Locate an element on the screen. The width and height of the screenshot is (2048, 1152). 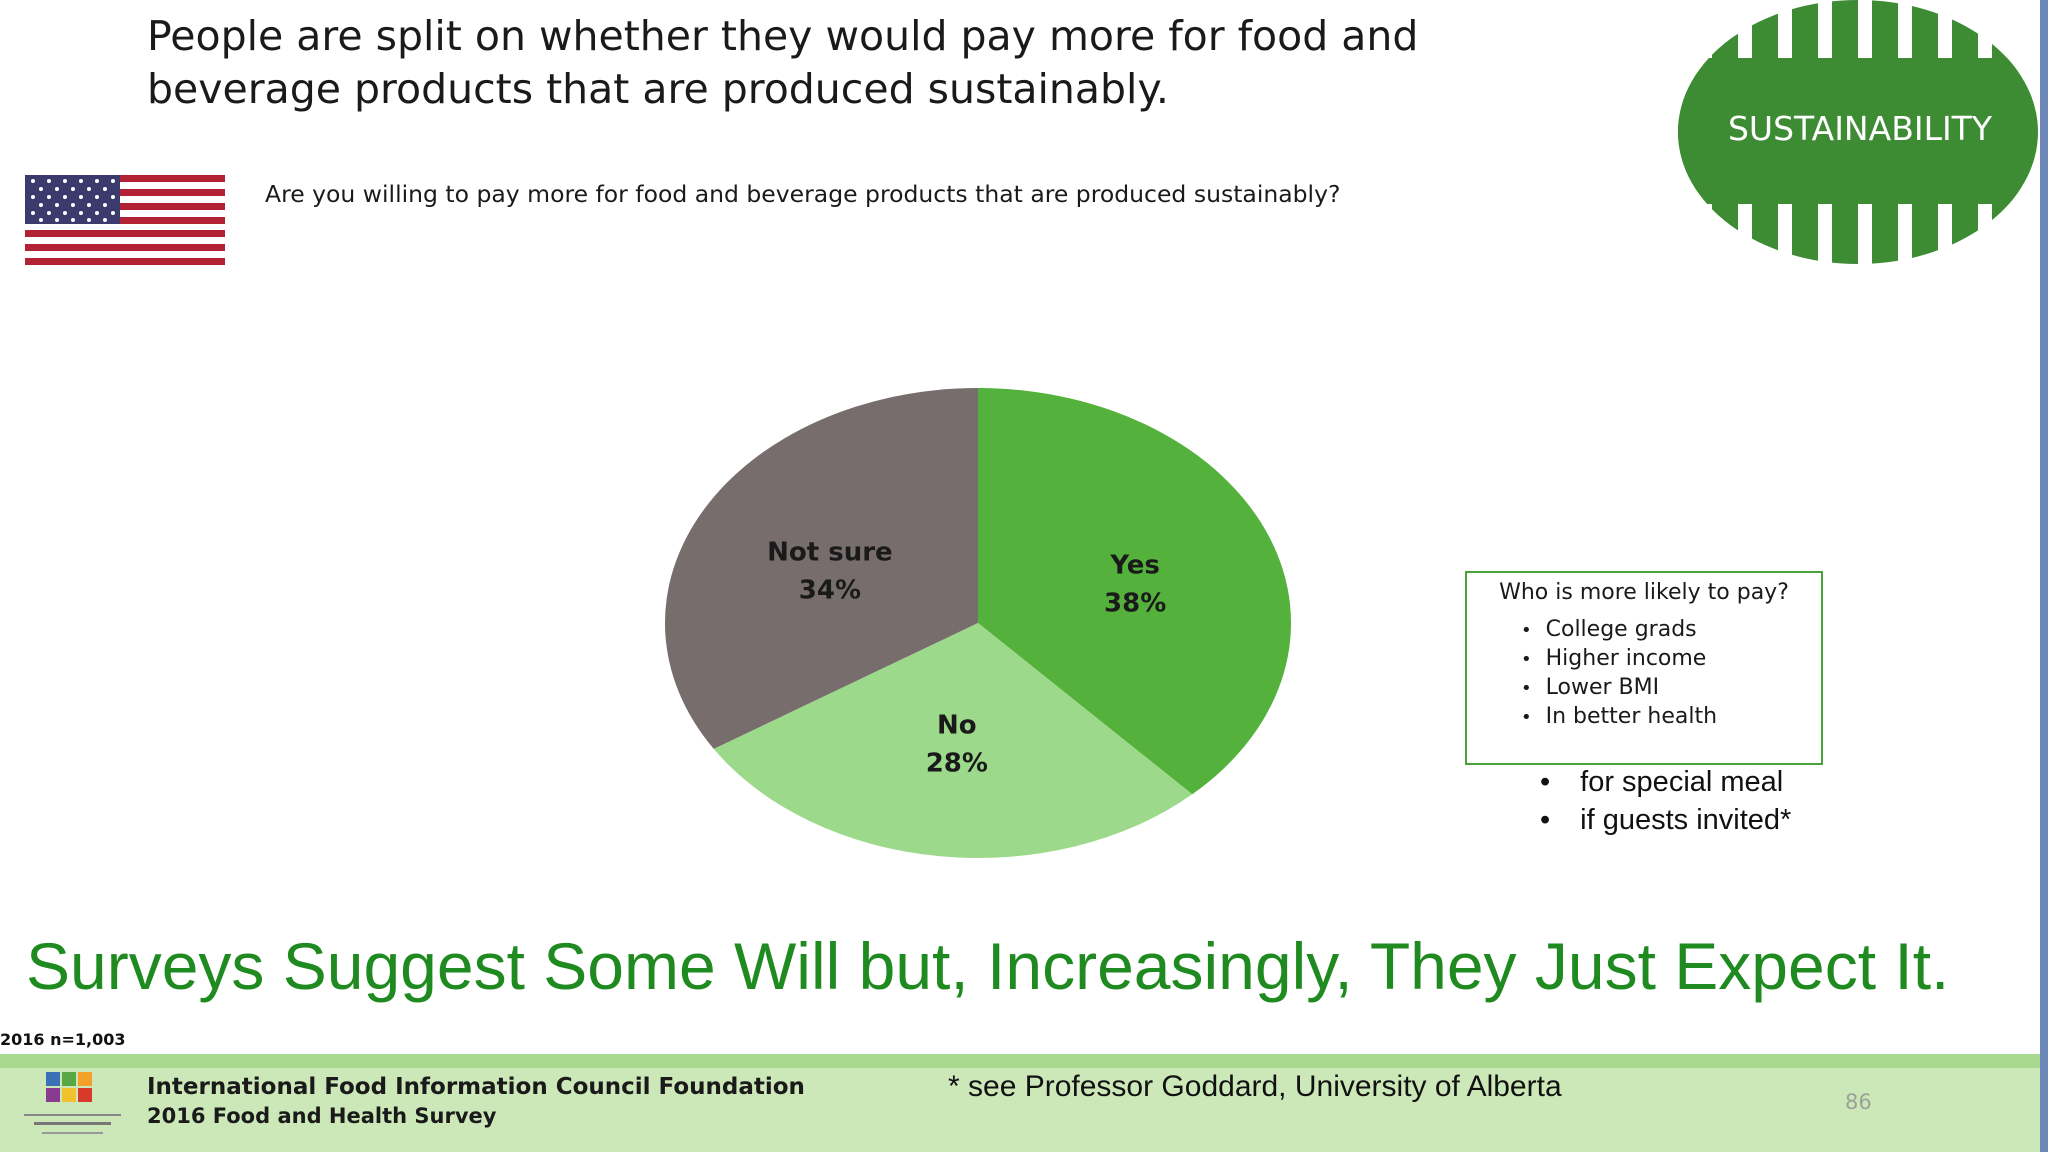
us-flag-icon is located at coordinates (125, 220).